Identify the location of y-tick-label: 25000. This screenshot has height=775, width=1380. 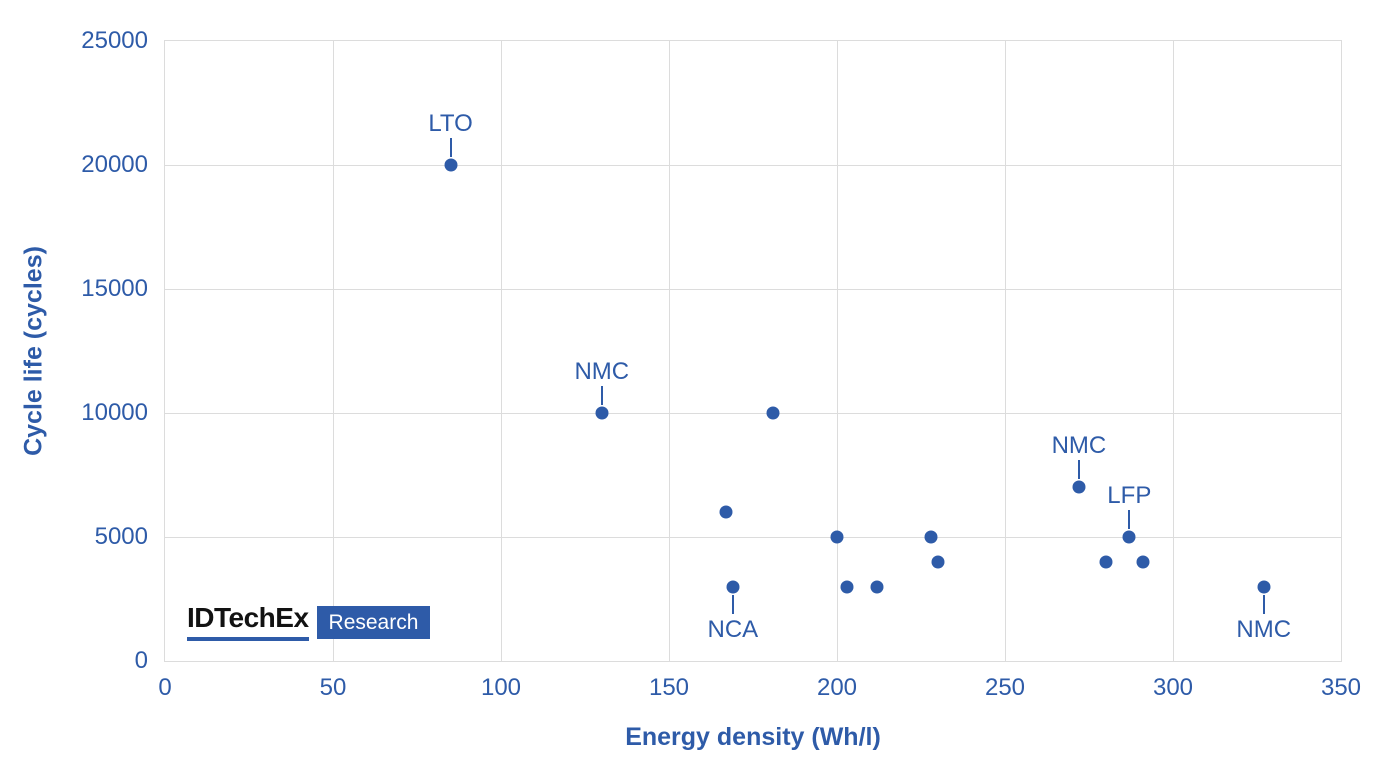
(114, 40).